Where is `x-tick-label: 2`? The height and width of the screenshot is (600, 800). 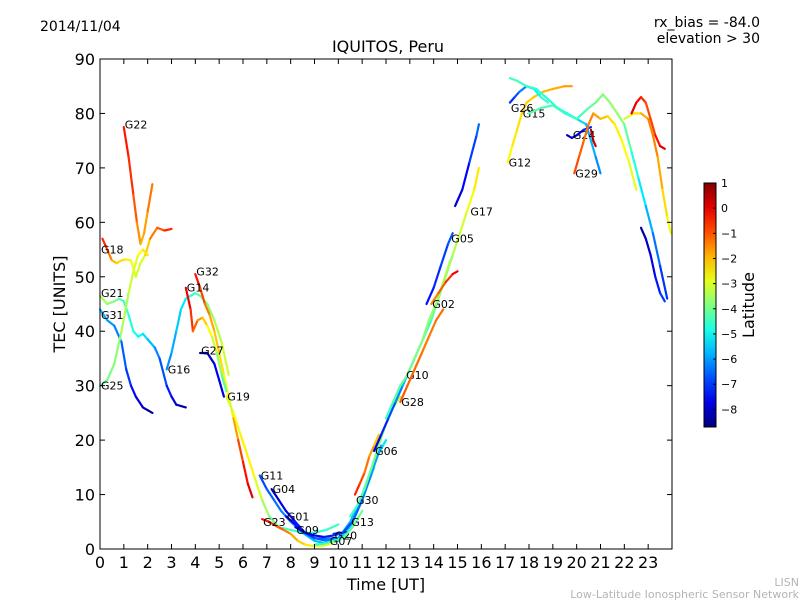 x-tick-label: 2 is located at coordinates (148, 562).